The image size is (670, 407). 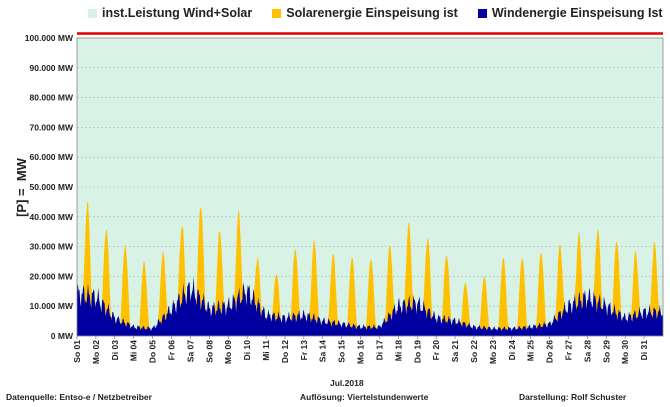 I want to click on x-tick-label: Sa 21, so click(x=455, y=351).